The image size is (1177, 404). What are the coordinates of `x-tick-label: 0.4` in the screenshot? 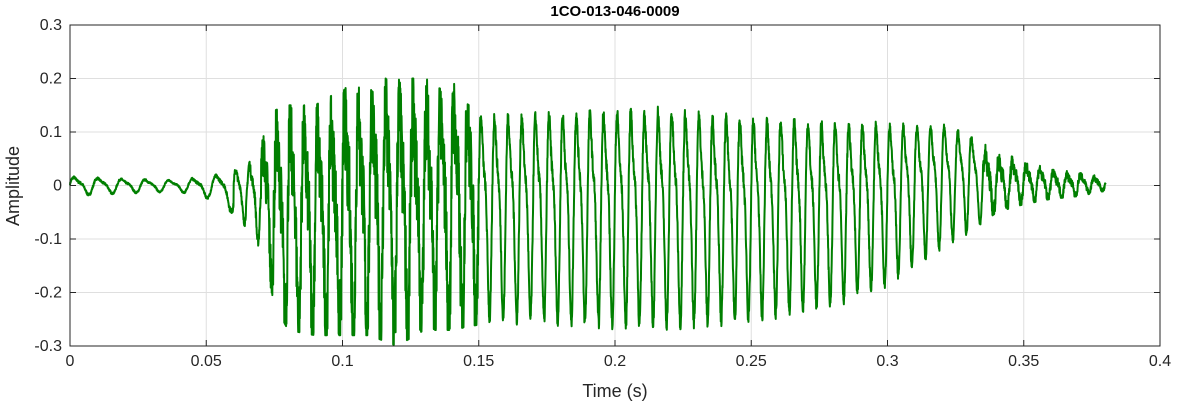 It's located at (1160, 361).